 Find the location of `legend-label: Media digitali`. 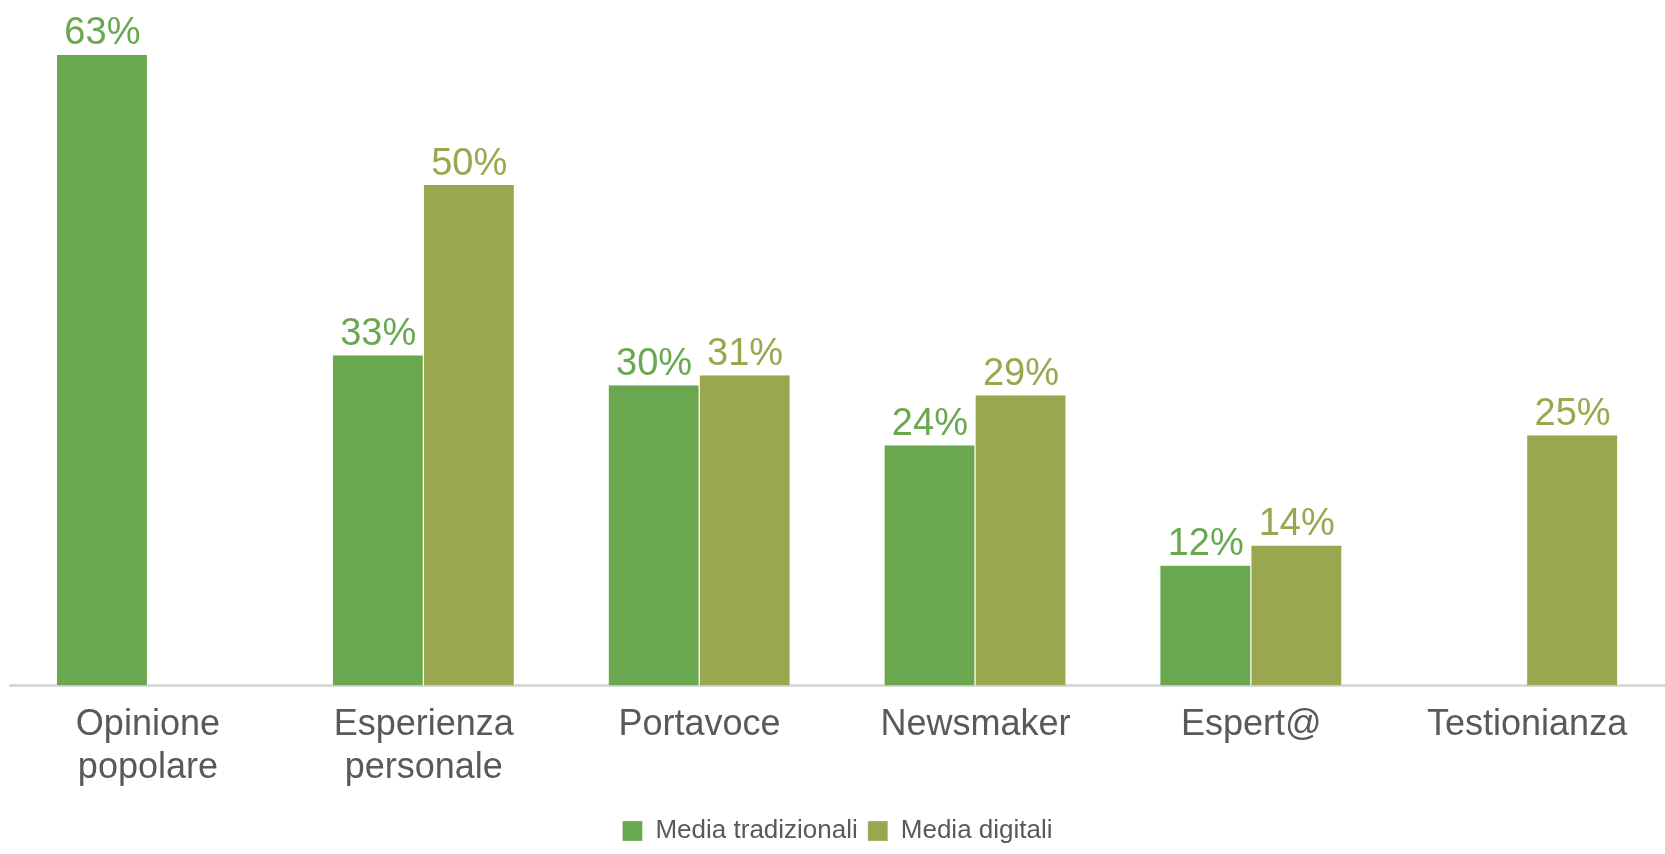

legend-label: Media digitali is located at coordinates (976, 829).